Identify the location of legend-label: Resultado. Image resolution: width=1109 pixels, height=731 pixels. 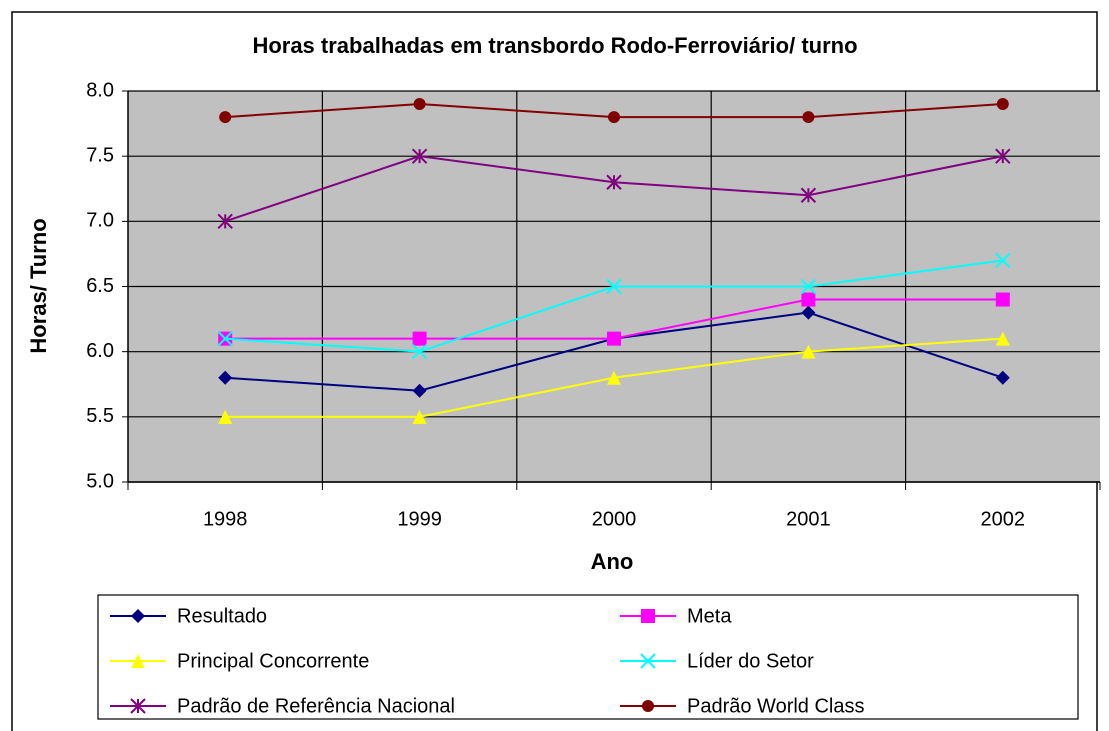
(222, 616).